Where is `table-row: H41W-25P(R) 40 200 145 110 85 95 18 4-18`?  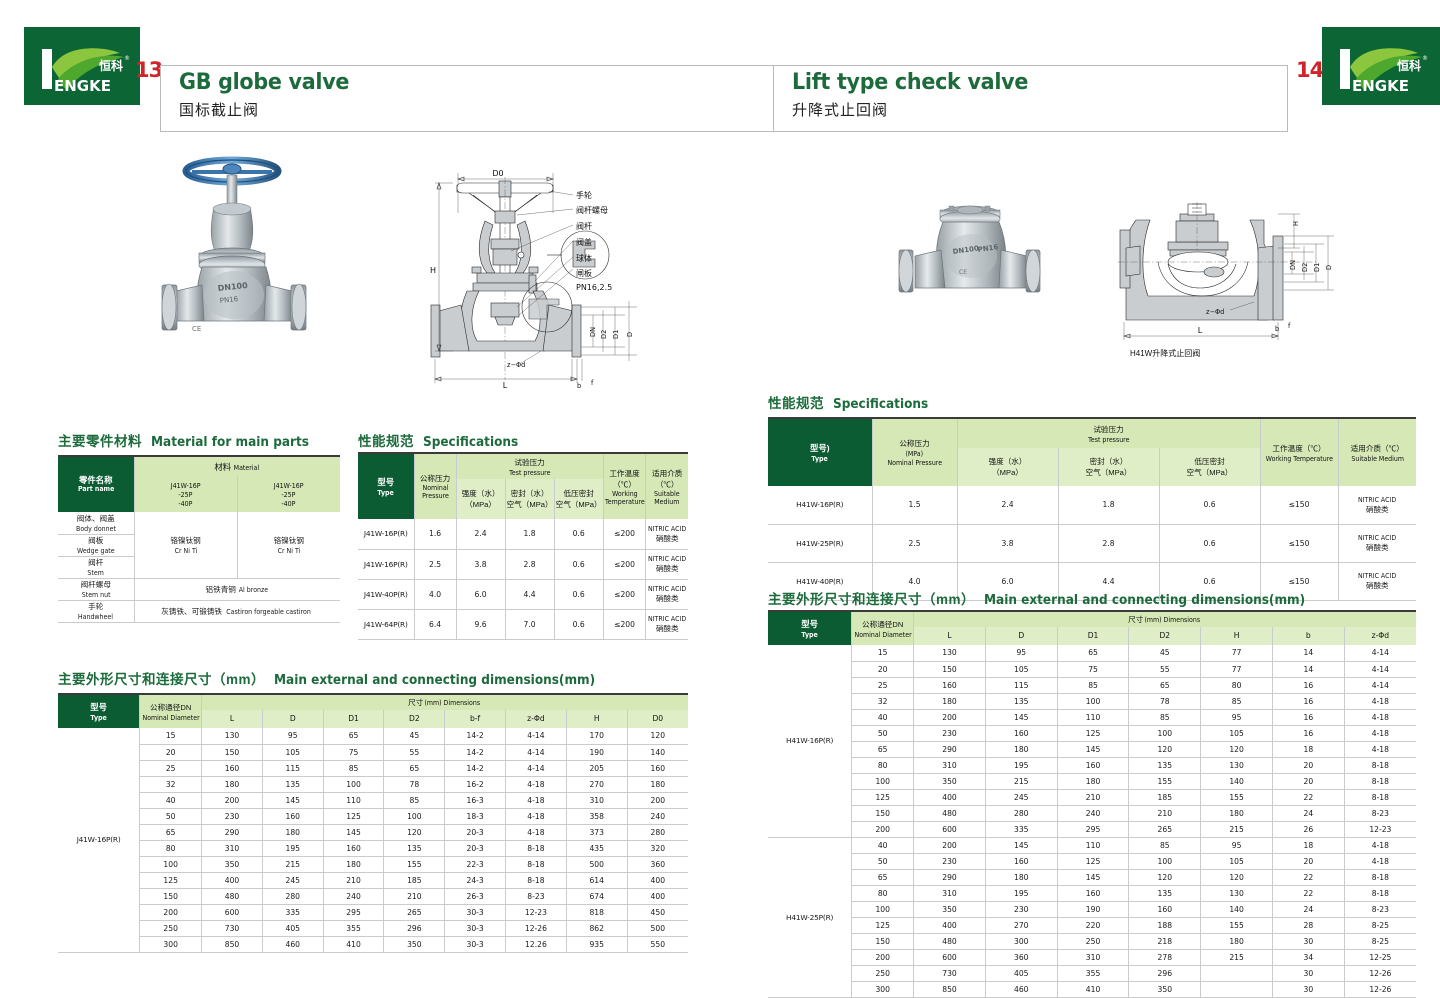
table-row: H41W-25P(R) 40 200 145 110 85 95 18 4-18 is located at coordinates (1092, 917).